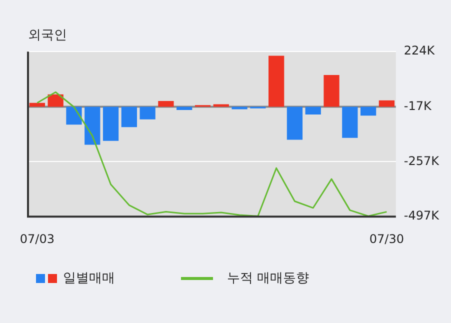 The image size is (451, 323). What do you see at coordinates (386, 239) in the screenshot?
I see `x-tick-label: 07/30` at bounding box center [386, 239].